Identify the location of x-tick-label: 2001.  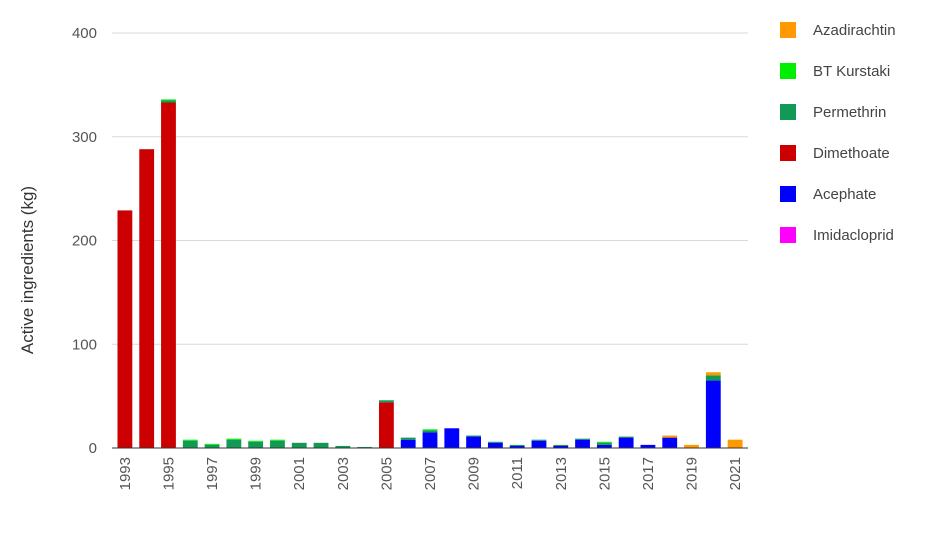
(299, 473).